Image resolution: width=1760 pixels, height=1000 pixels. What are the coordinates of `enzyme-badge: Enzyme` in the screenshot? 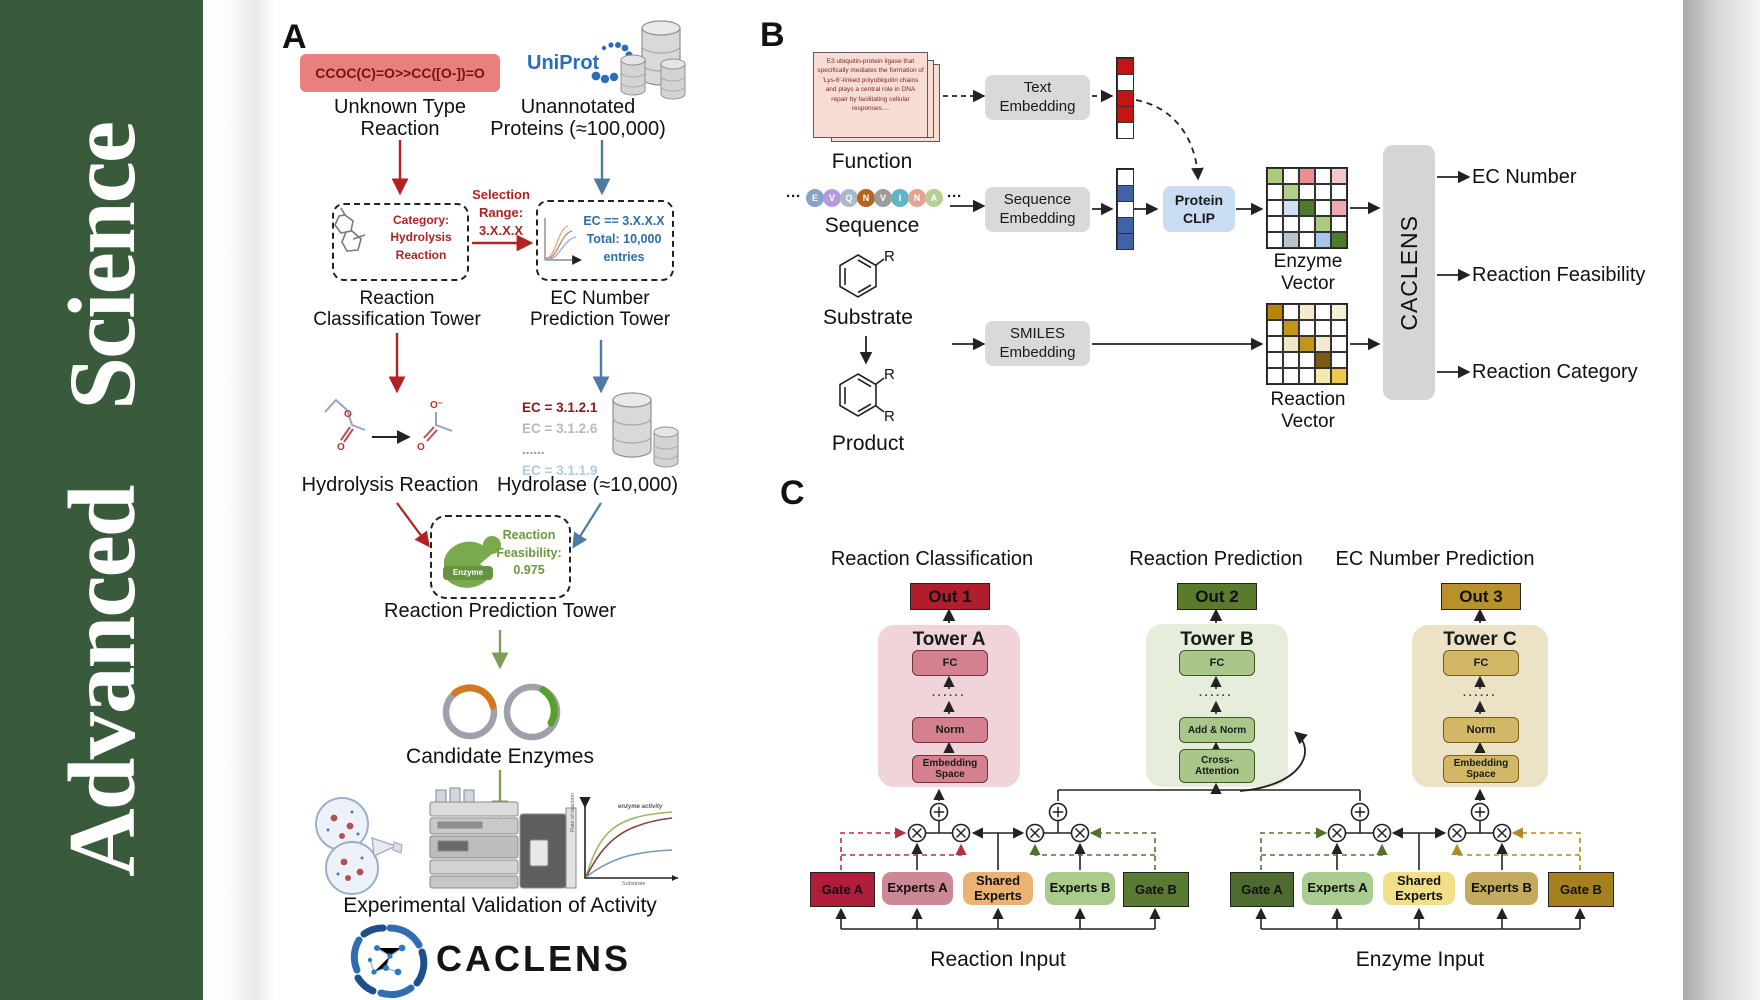 It's located at (468, 572).